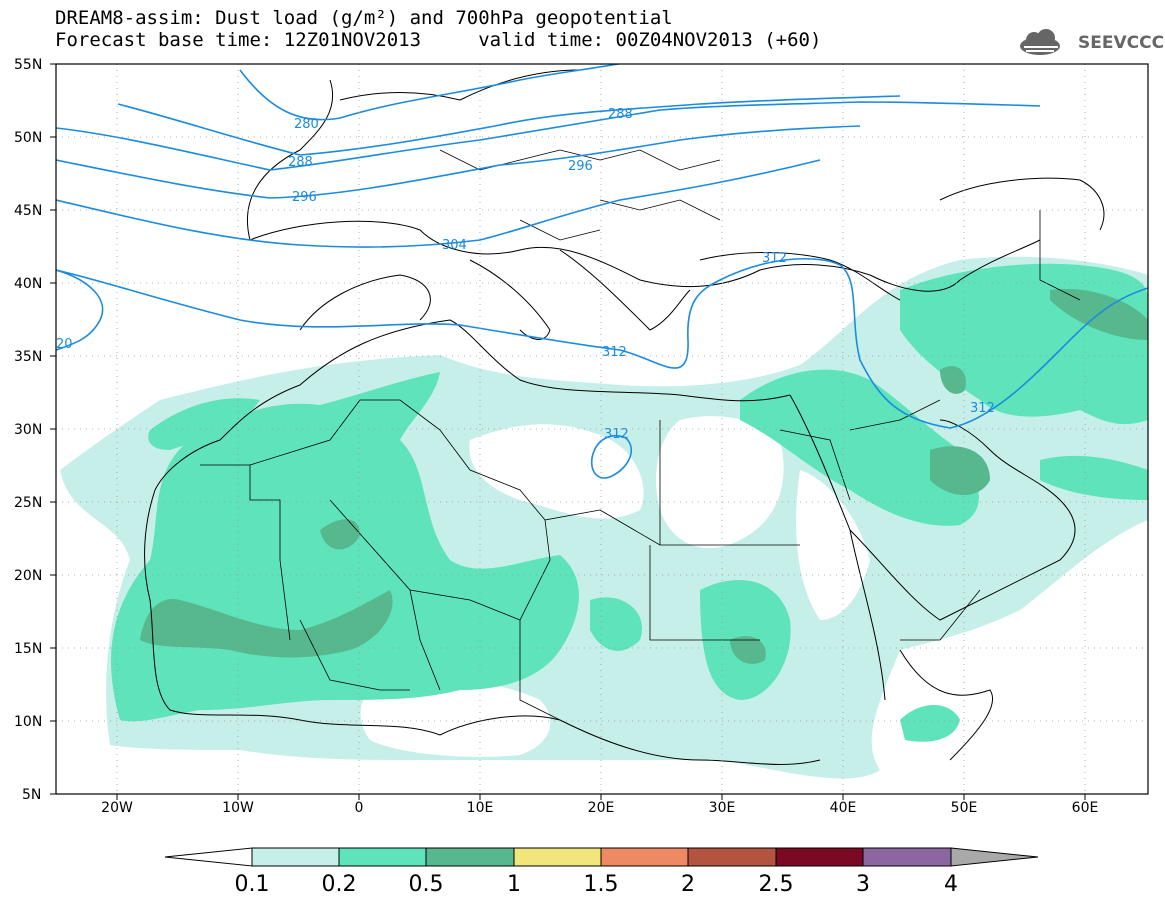 The image size is (1165, 907). What do you see at coordinates (208, 857) in the screenshot?
I see `colorbar-lower-arrow` at bounding box center [208, 857].